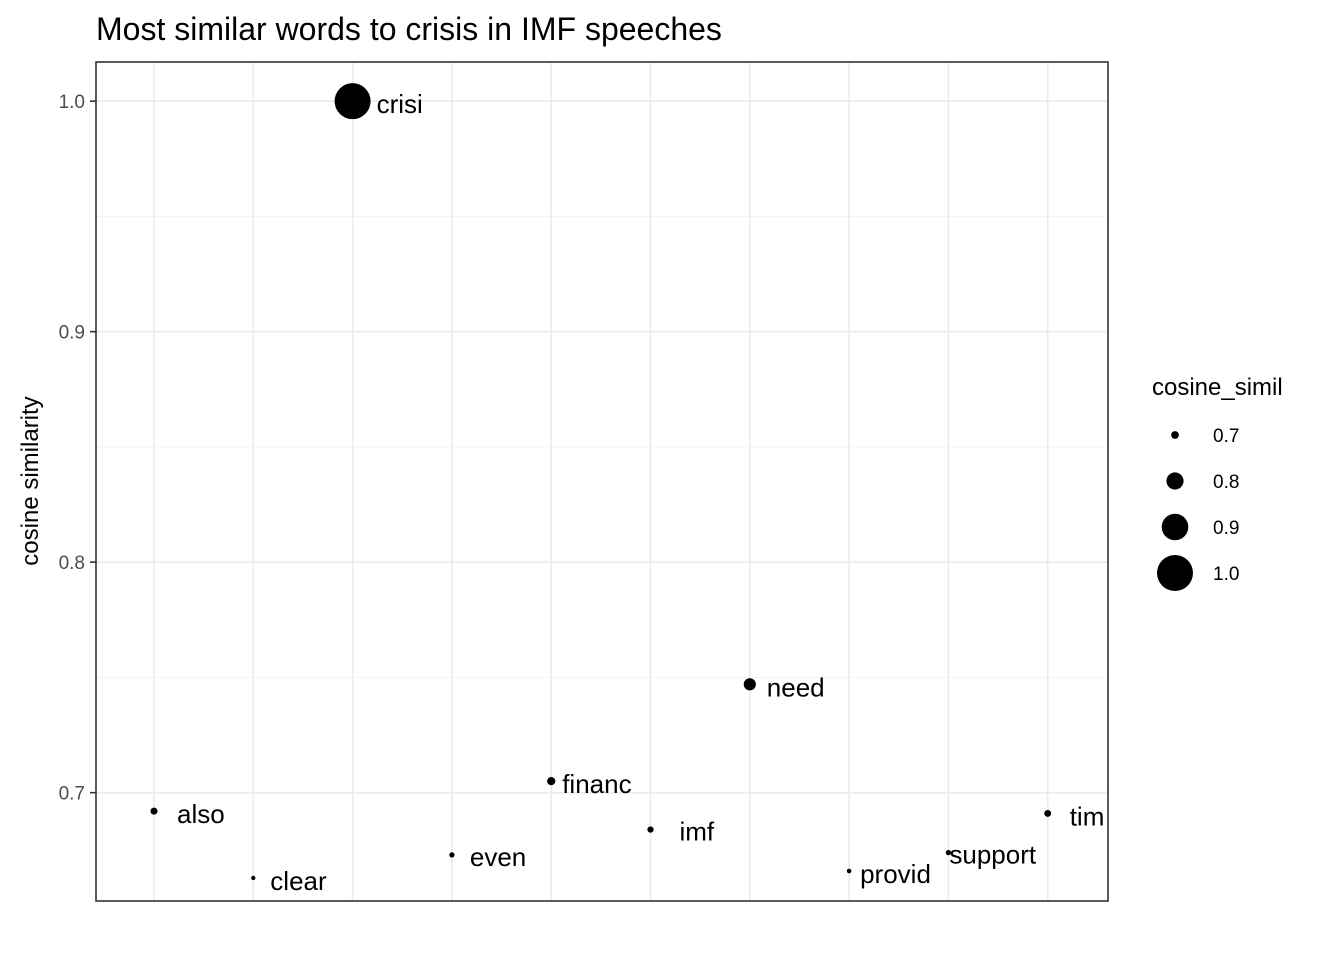  What do you see at coordinates (30, 480) in the screenshot?
I see `y-axis-title: cosine similarity` at bounding box center [30, 480].